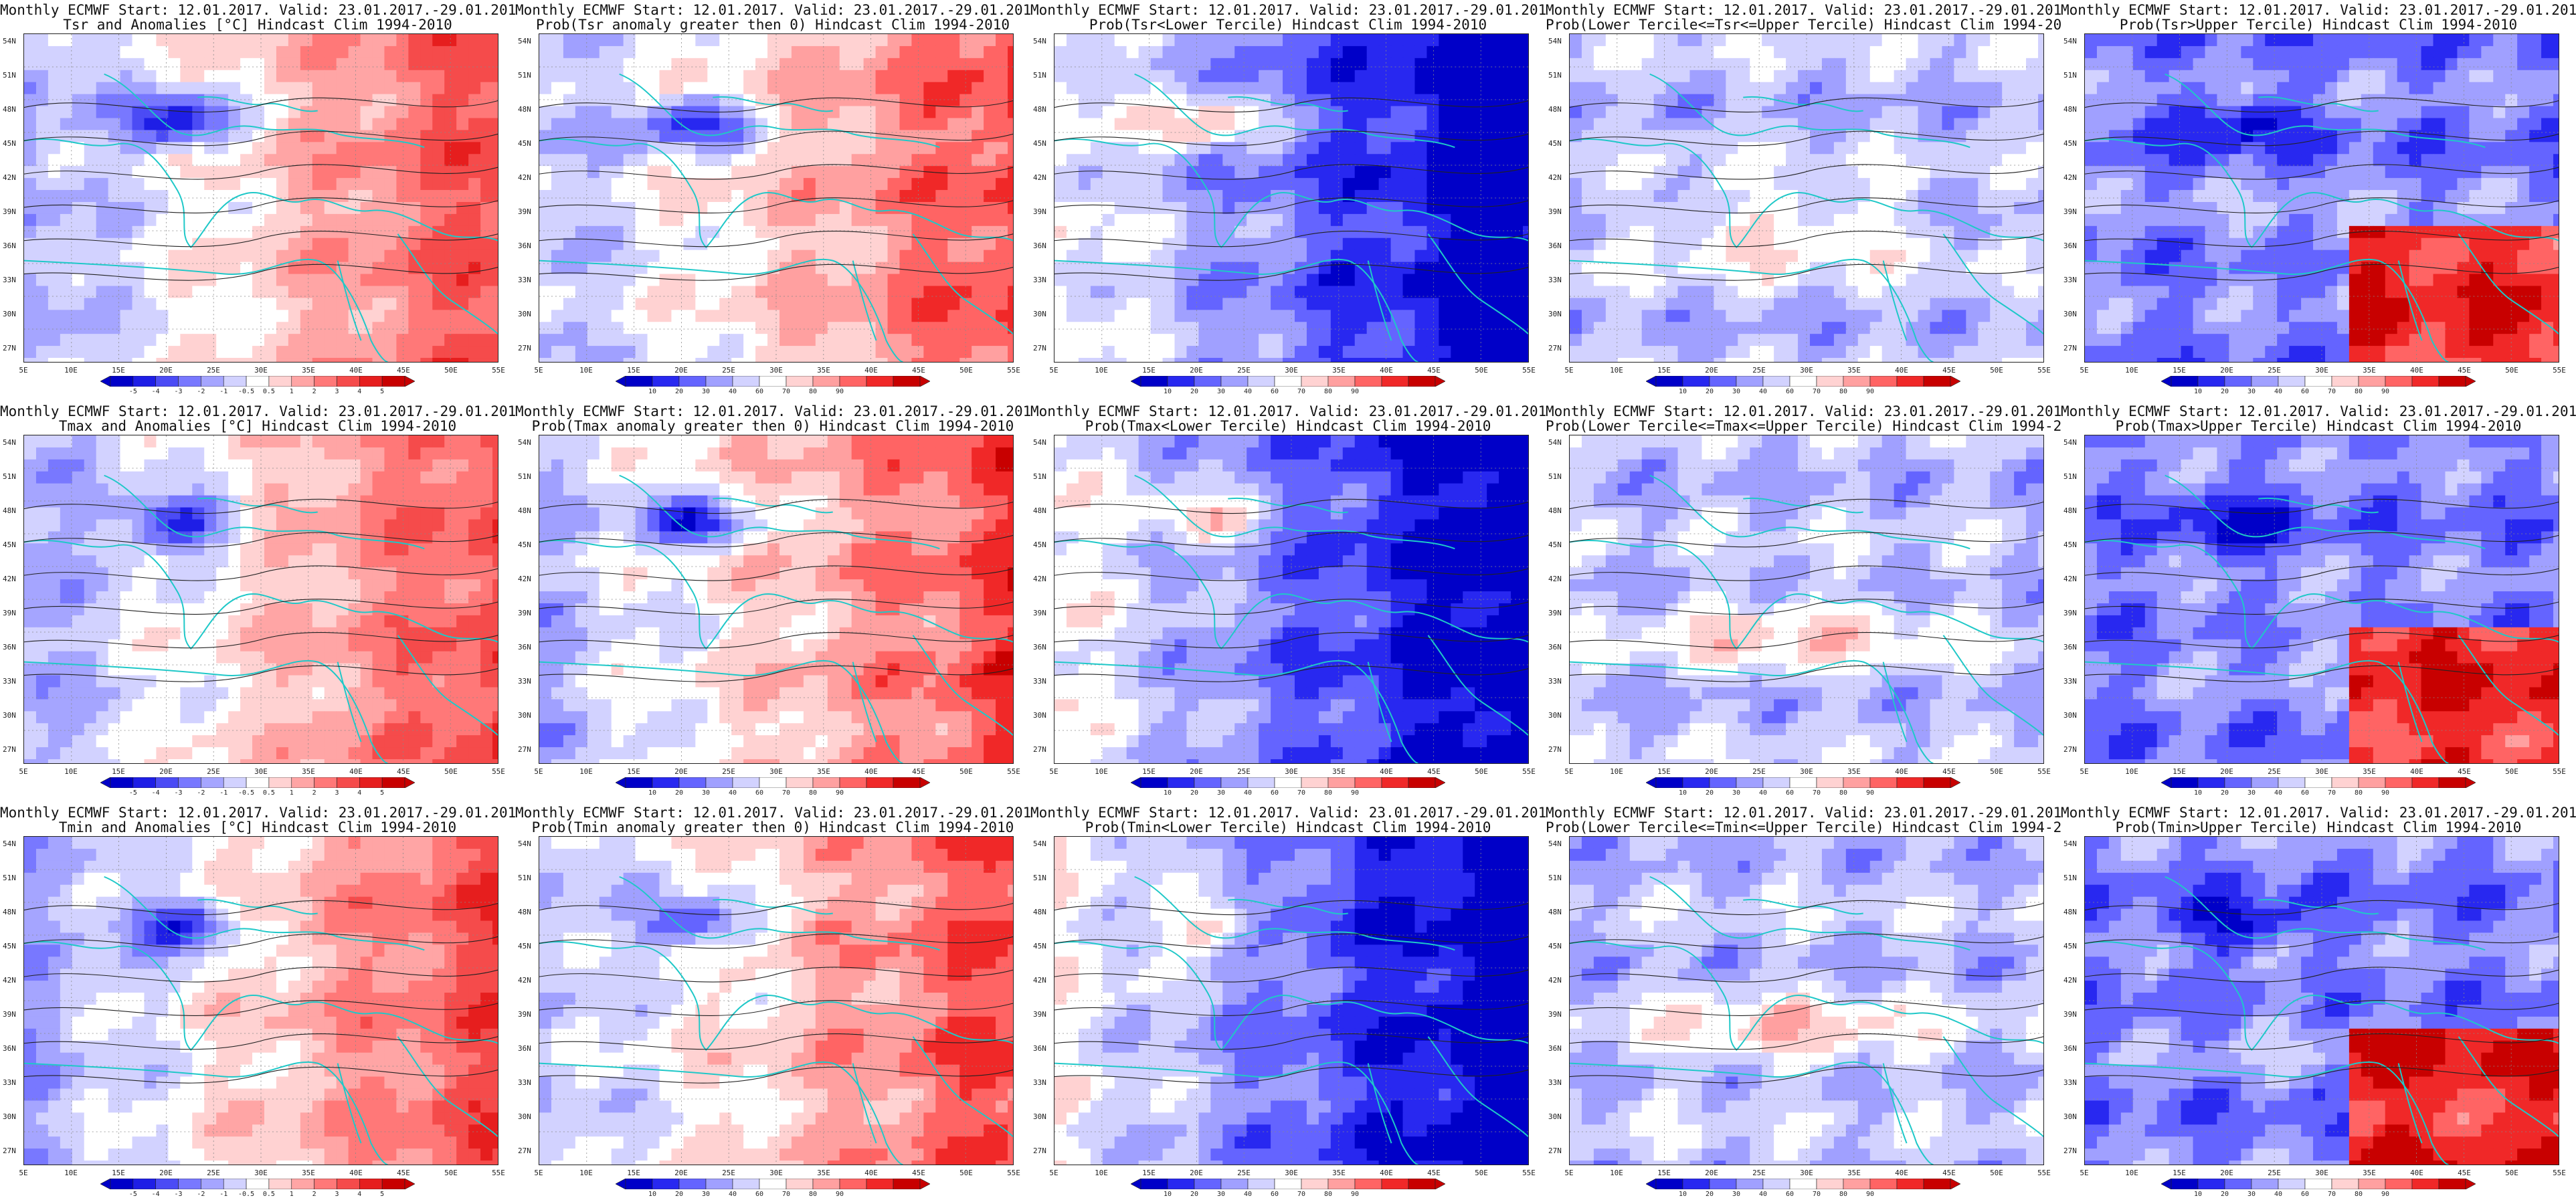  I want to click on coastline, so click(721, 310).